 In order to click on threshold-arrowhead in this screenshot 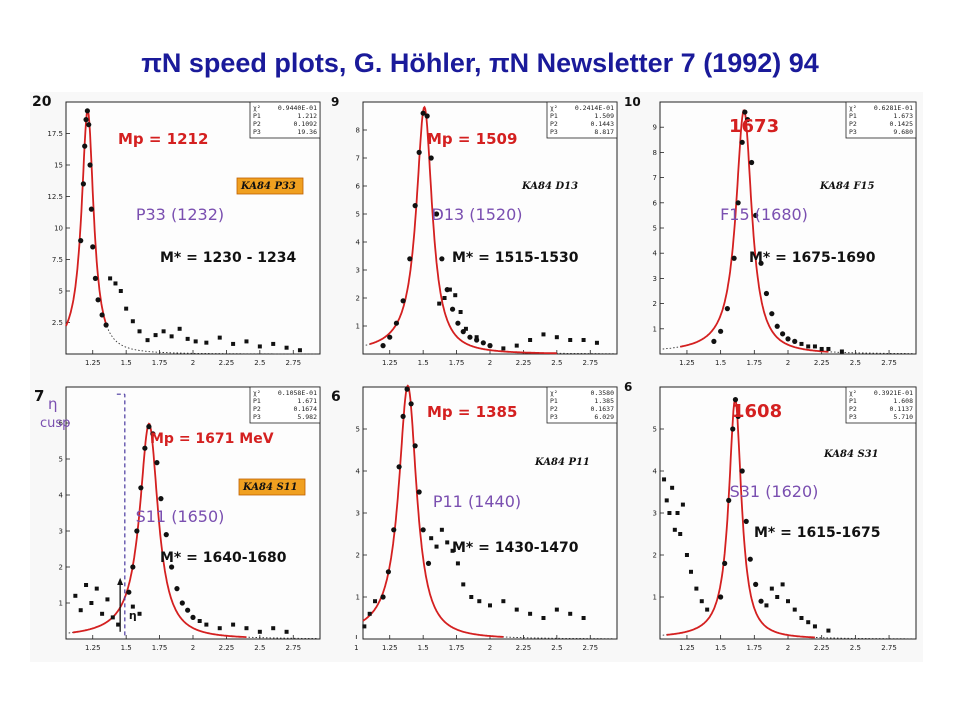, I will do `click(120, 581)`.